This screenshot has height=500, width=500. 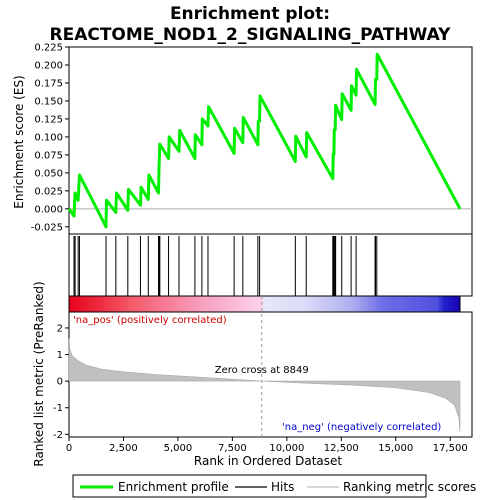 What do you see at coordinates (251, 35) in the screenshot?
I see `chart-title-line2: REACTOME_NOD1_2_SIGNALING_PATHWAY` at bounding box center [251, 35].